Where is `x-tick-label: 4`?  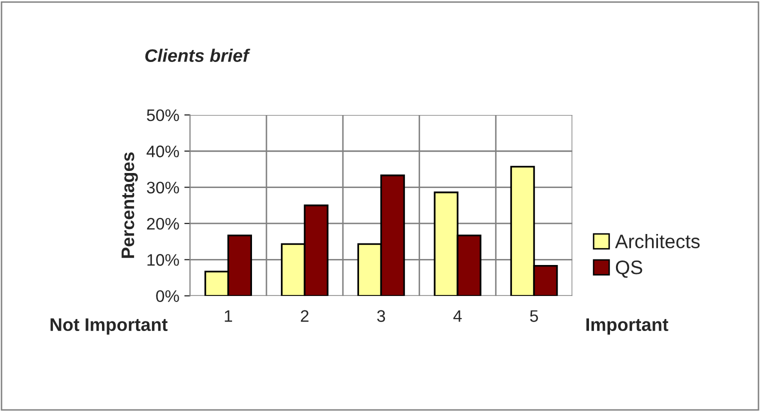 x-tick-label: 4 is located at coordinates (457, 316).